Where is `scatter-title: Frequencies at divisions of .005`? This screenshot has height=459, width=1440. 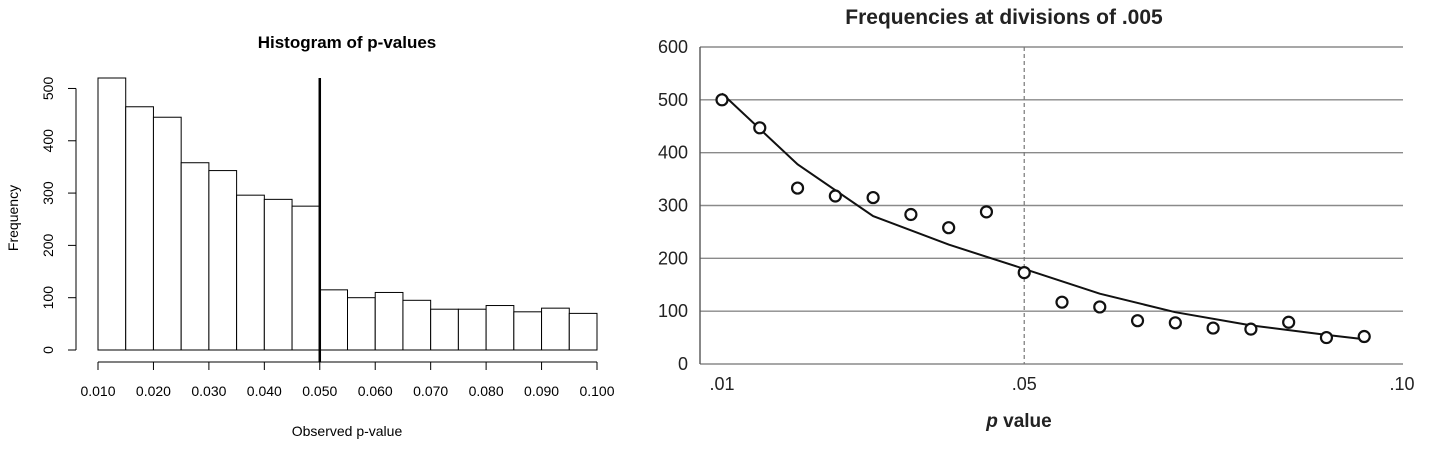 scatter-title: Frequencies at divisions of .005 is located at coordinates (1004, 17).